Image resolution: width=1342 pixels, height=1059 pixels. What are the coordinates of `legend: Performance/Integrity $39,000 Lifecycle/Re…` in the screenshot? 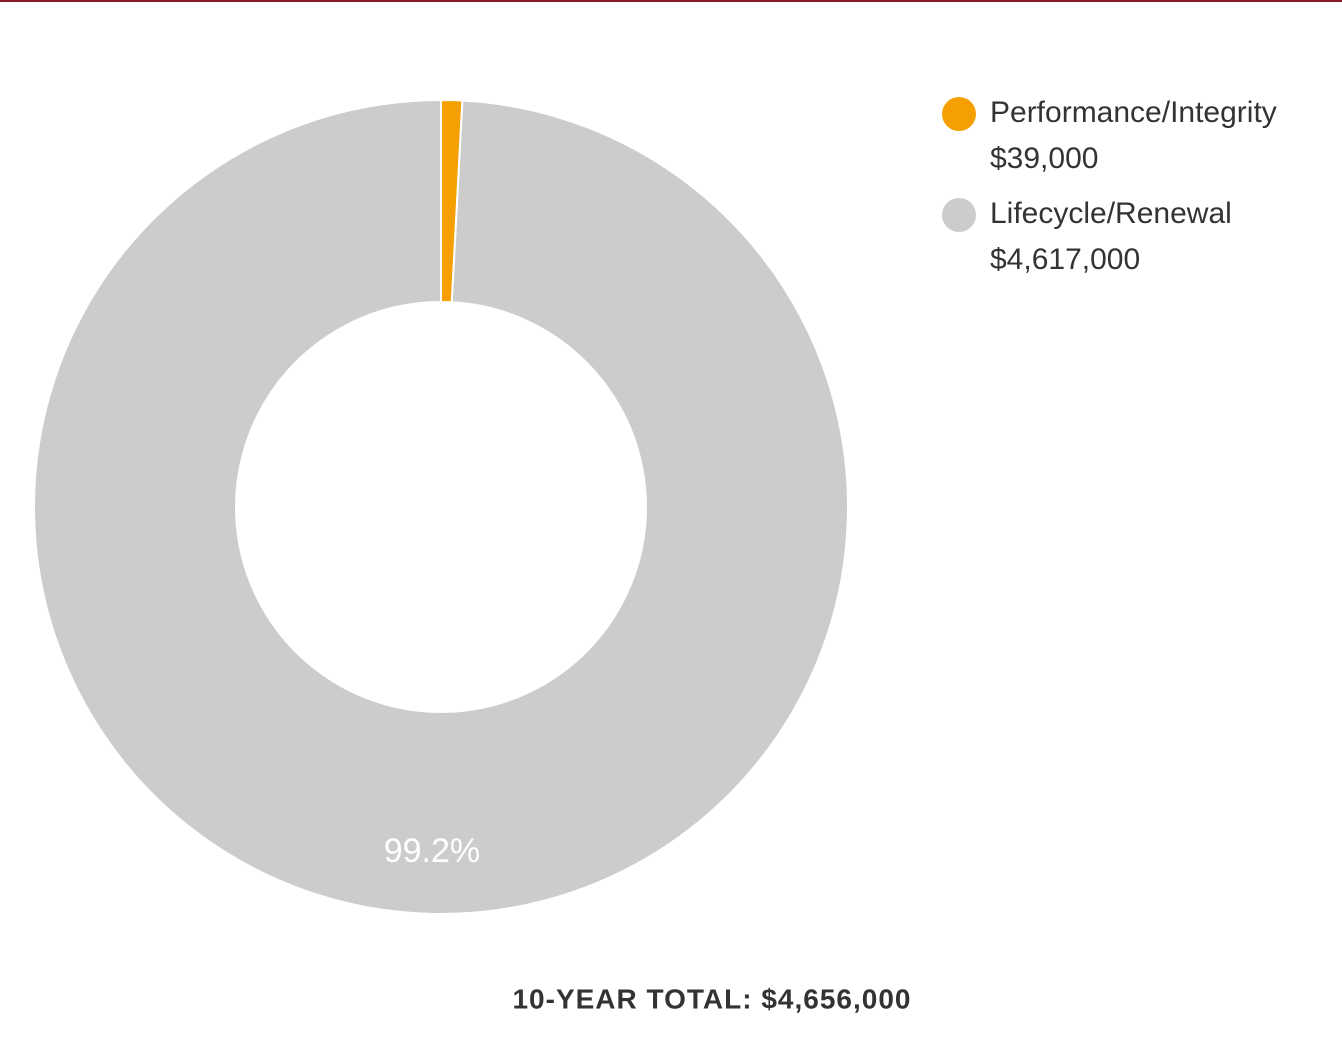 It's located at (1109, 186).